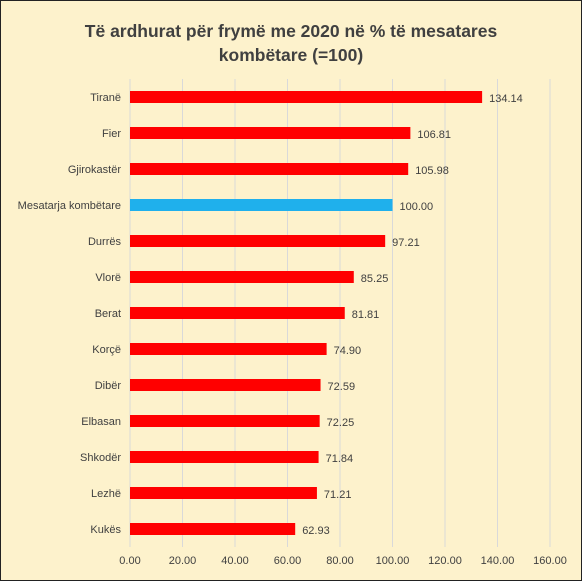 This screenshot has width=582, height=581. I want to click on category-label: Vlorë, so click(108, 278).